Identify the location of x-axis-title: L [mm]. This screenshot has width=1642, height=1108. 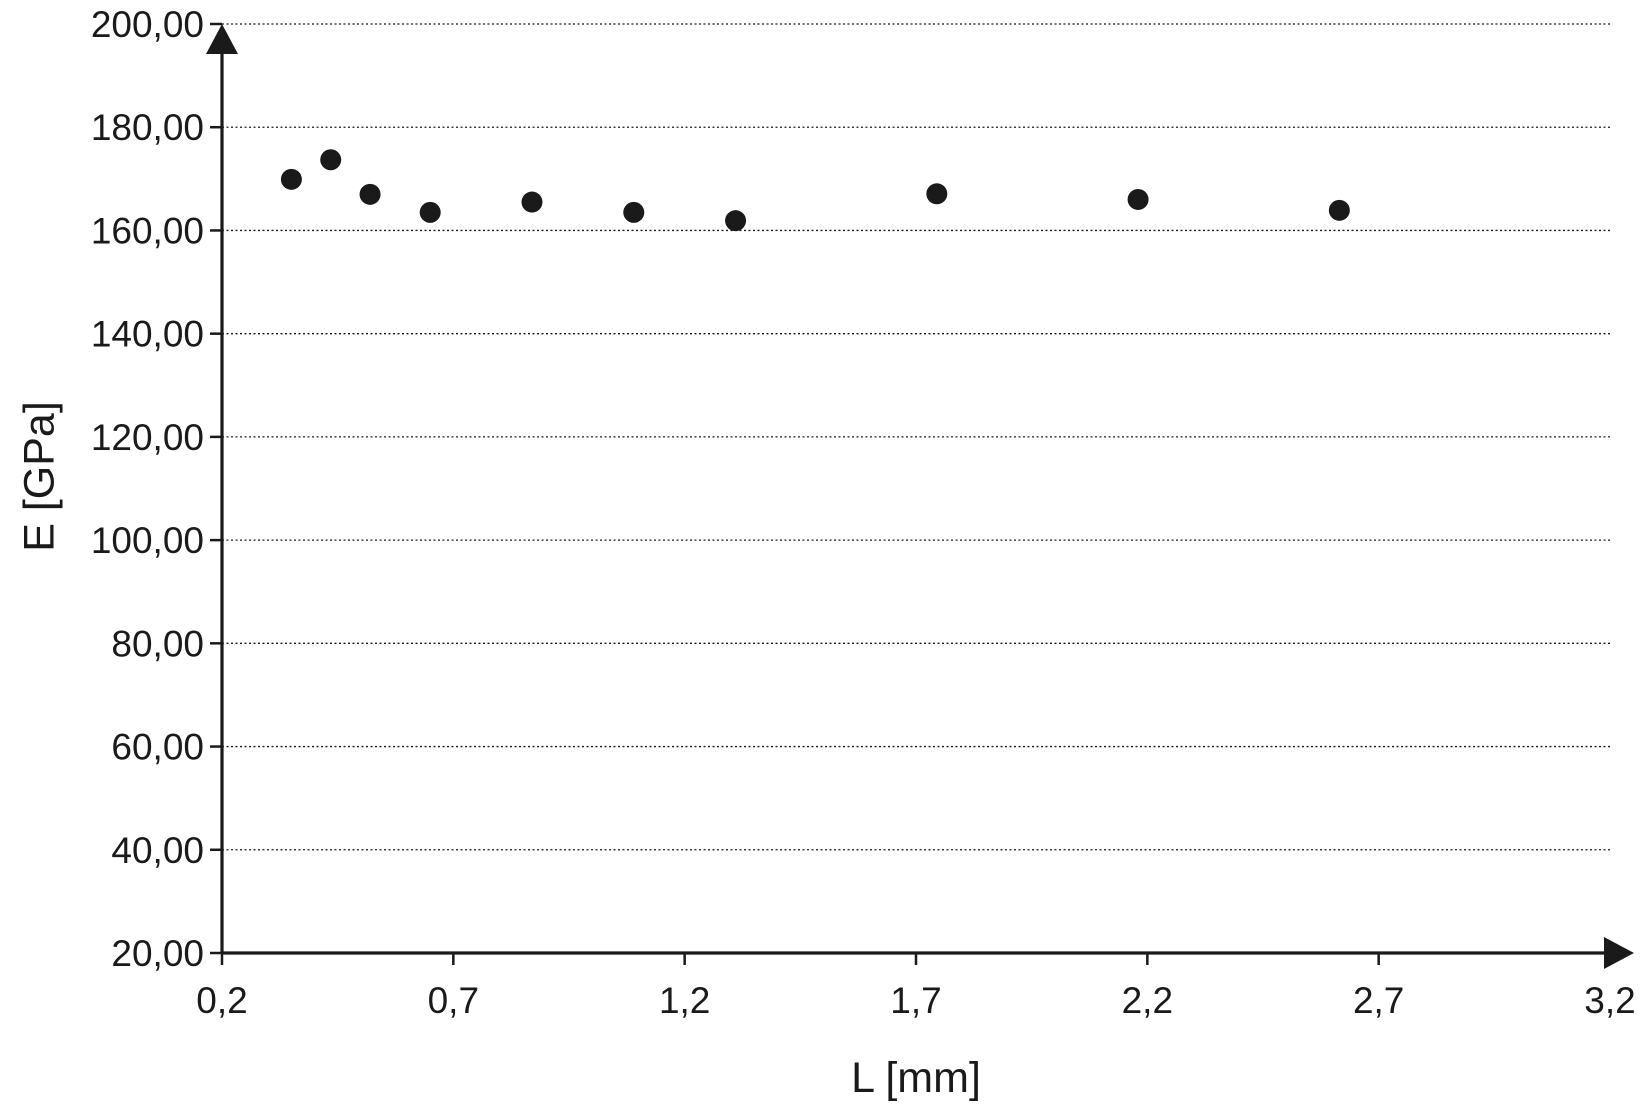
(916, 1078).